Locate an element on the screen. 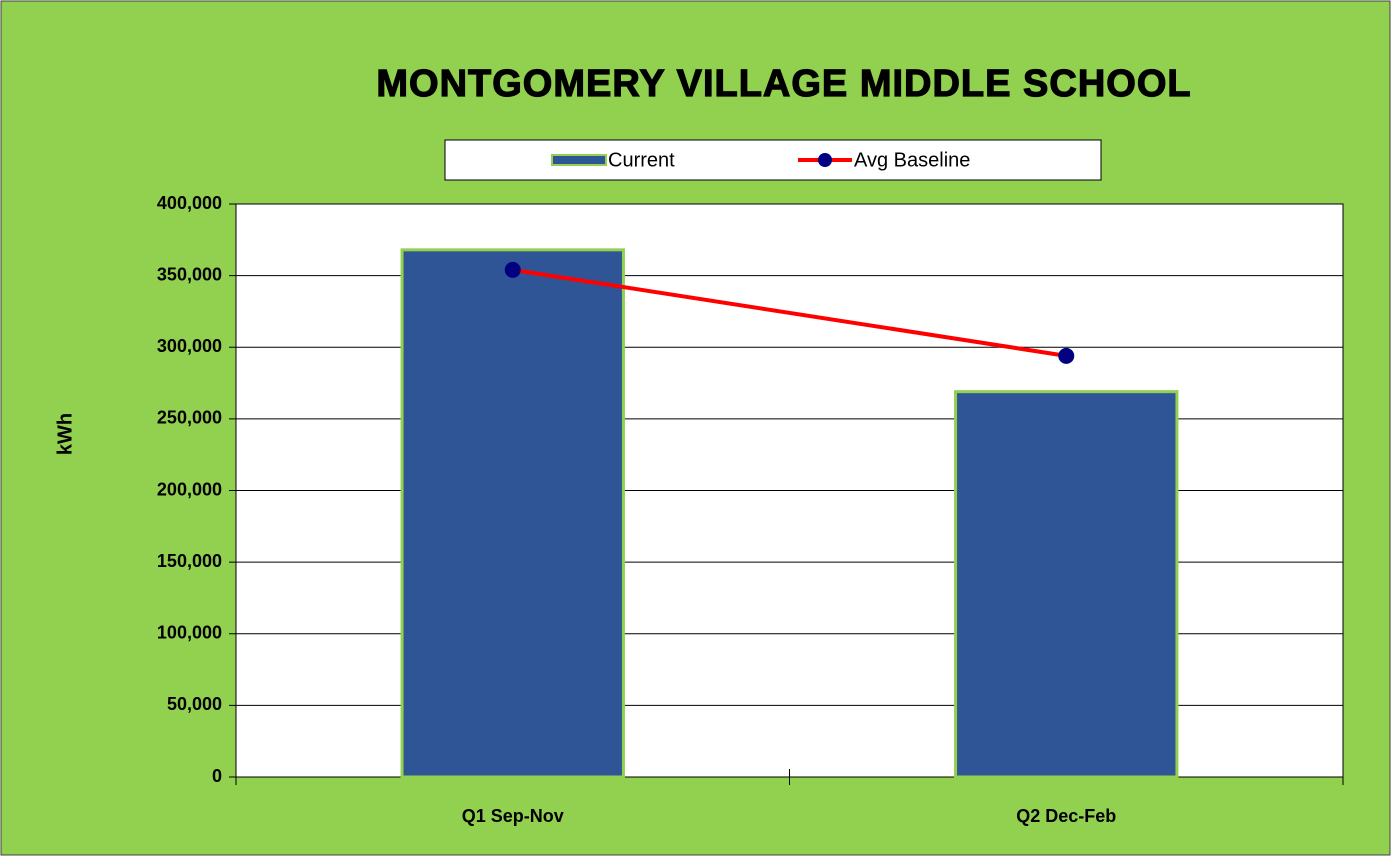 The width and height of the screenshot is (1391, 856). y-tick-label: 150,000 is located at coordinates (189, 561).